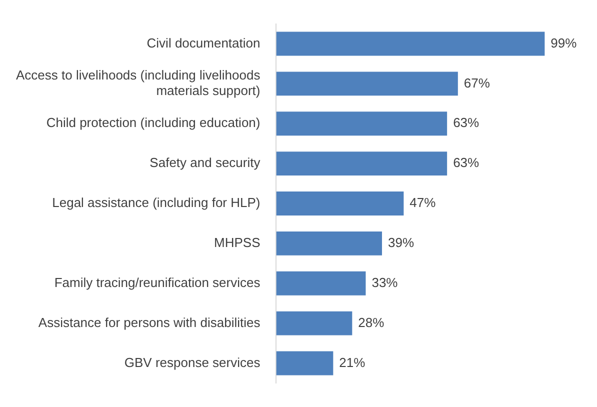 This screenshot has height=407, width=597. Describe the element at coordinates (203, 42) in the screenshot. I see `y-tick-label: Civil documentation` at that location.